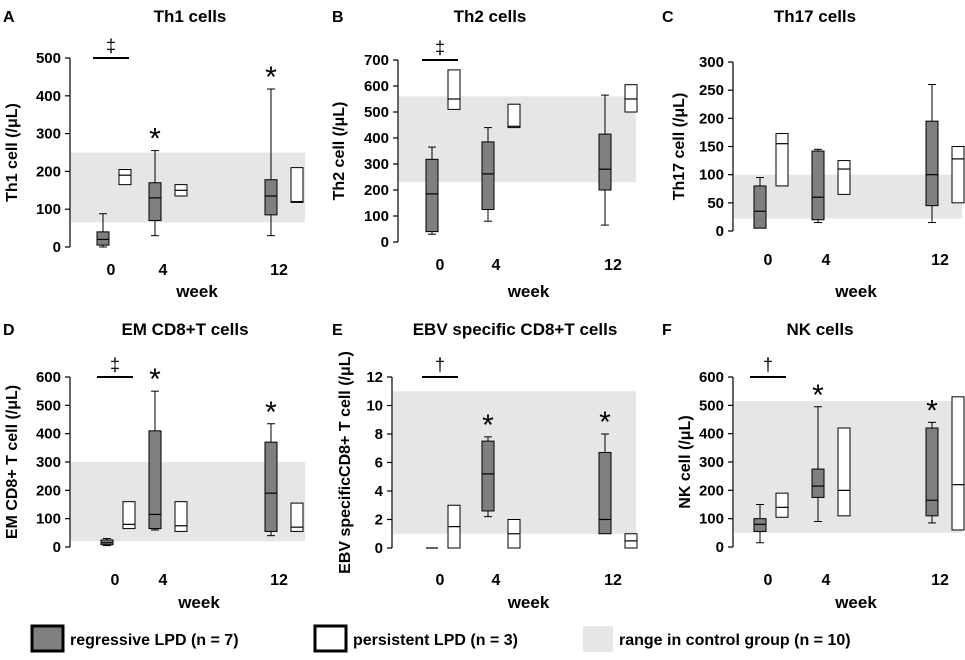  What do you see at coordinates (184, 329) in the screenshot?
I see `panel-title: EM CD8+T cells` at bounding box center [184, 329].